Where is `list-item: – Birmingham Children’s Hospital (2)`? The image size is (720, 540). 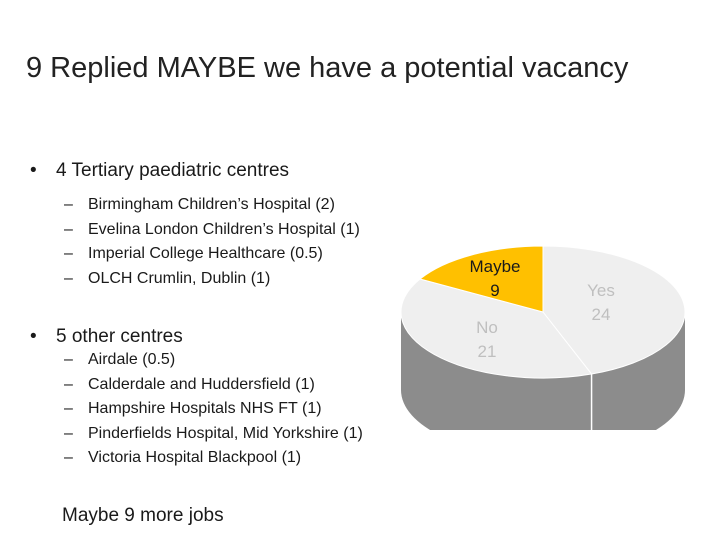
list-item: – Birmingham Children’s Hospital (2) is located at coordinates (212, 205).